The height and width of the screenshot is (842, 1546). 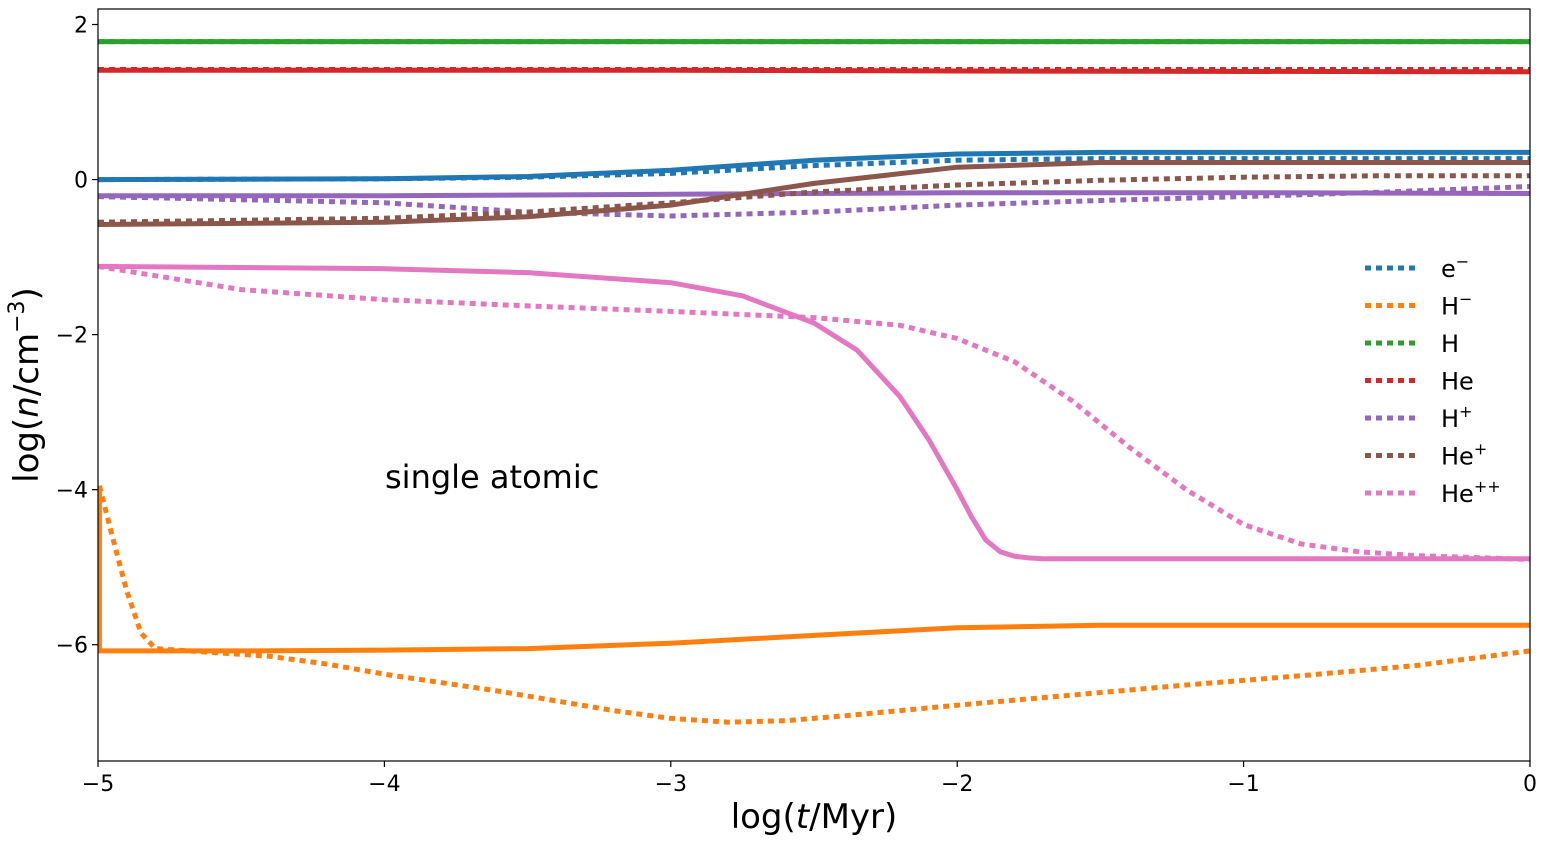 I want to click on x-tick-label: −5, so click(x=98, y=784).